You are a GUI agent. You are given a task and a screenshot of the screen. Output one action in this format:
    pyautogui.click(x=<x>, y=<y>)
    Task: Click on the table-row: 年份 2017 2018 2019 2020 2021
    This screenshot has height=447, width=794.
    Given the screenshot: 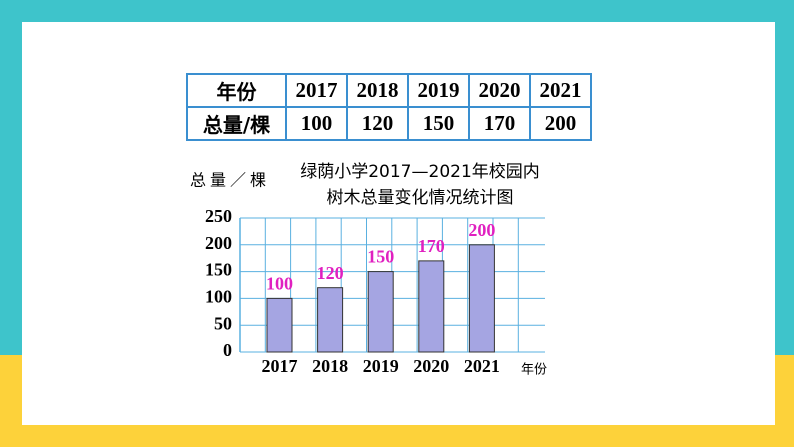 What is the action you would take?
    pyautogui.click(x=389, y=90)
    